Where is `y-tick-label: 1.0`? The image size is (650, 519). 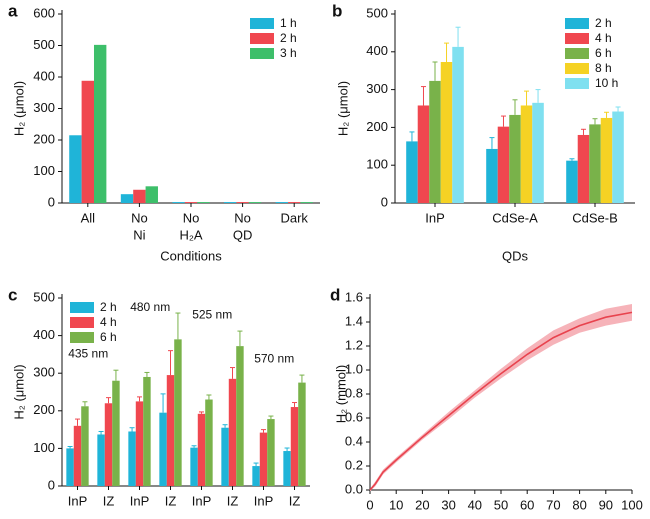
y-tick-label: 1.0 is located at coordinates (354, 368).